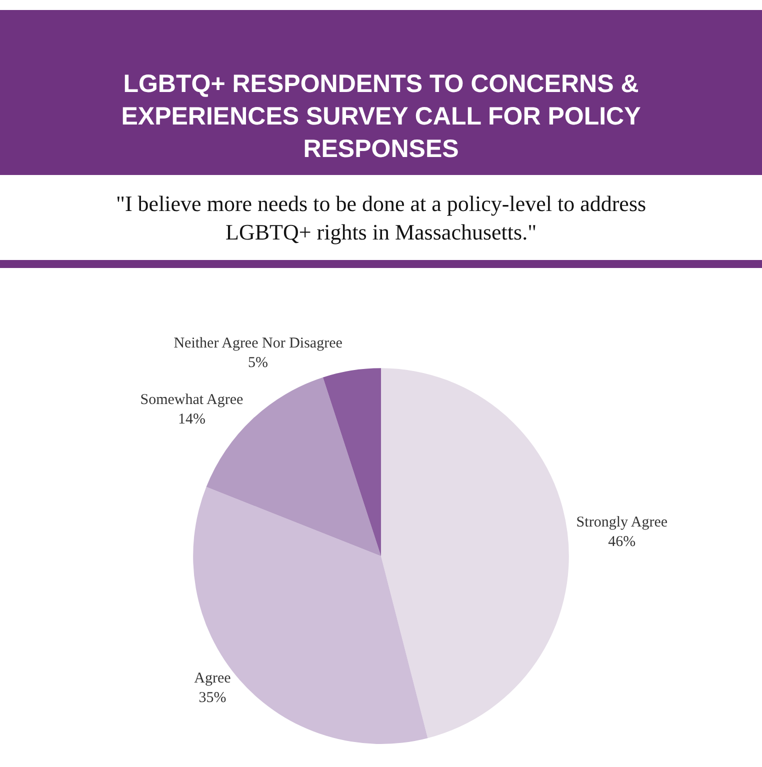 This screenshot has height=767, width=762. I want to click on data-label: 35%, so click(212, 698).